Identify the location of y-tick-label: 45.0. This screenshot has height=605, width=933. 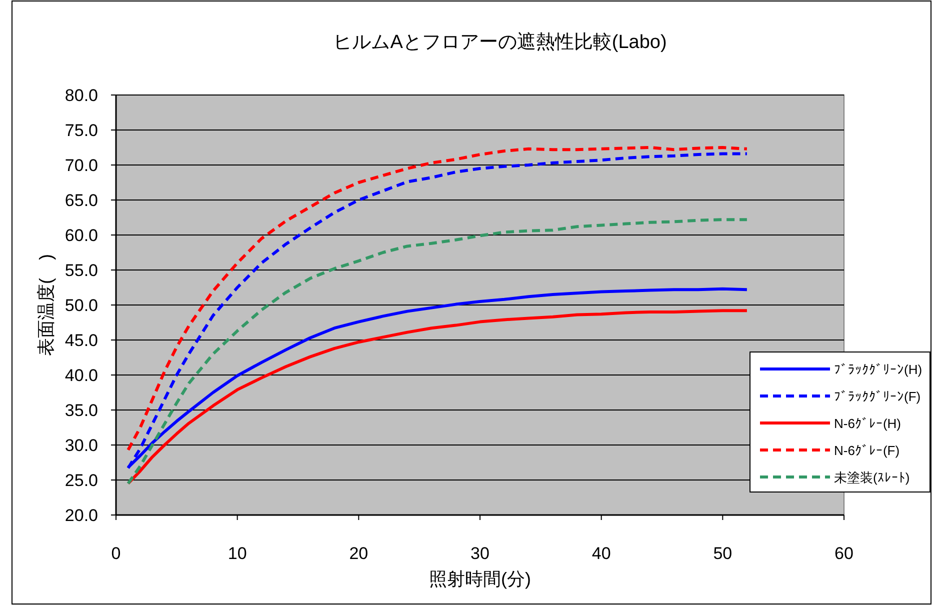
(81, 340).